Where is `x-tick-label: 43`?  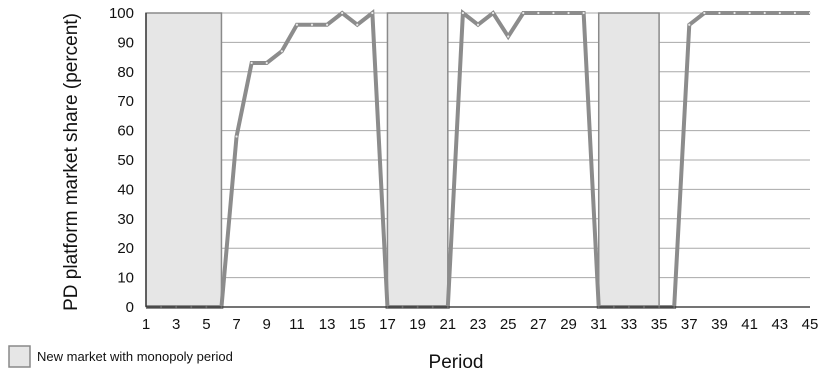 x-tick-label: 43 is located at coordinates (779, 324).